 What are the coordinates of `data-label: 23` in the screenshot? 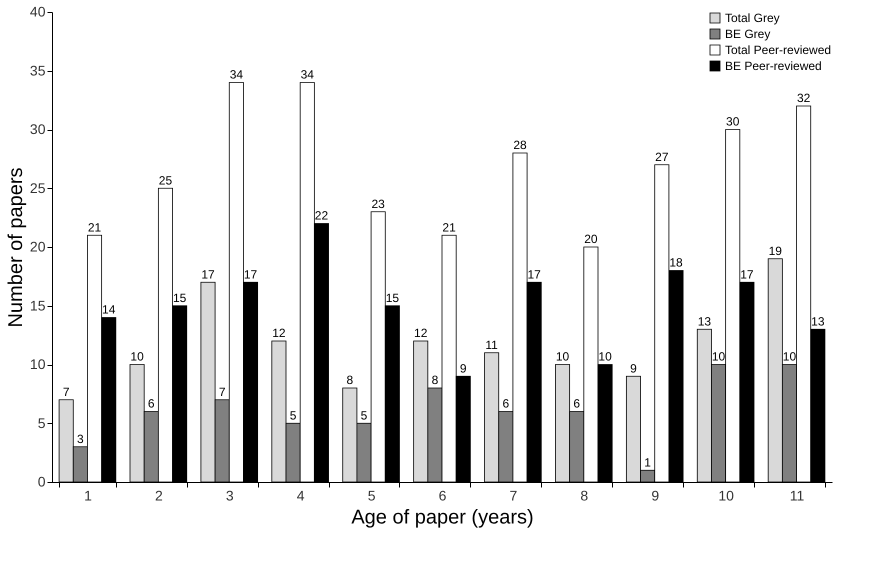 It's located at (379, 203).